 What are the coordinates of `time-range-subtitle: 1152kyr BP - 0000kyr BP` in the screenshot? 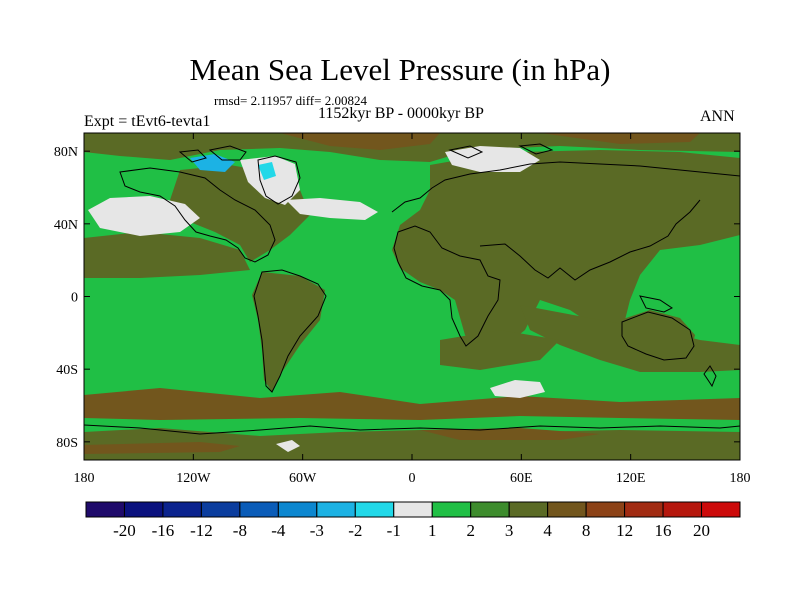 It's located at (401, 113).